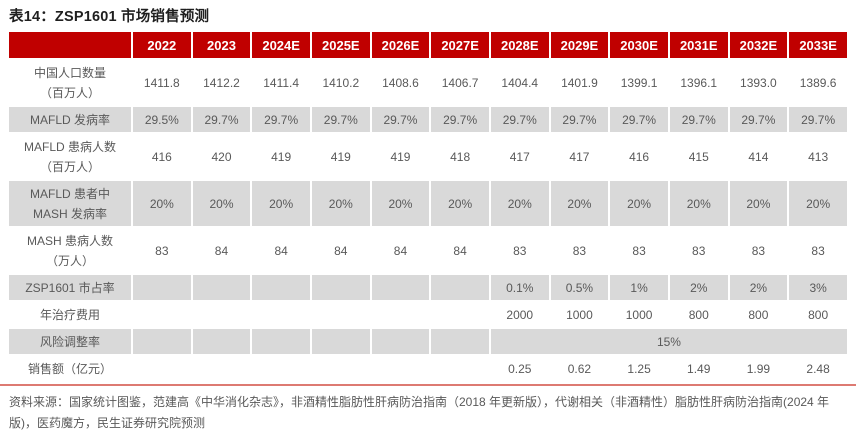  What do you see at coordinates (758, 368) in the screenshot?
I see `data-cell: 1.99` at bounding box center [758, 368].